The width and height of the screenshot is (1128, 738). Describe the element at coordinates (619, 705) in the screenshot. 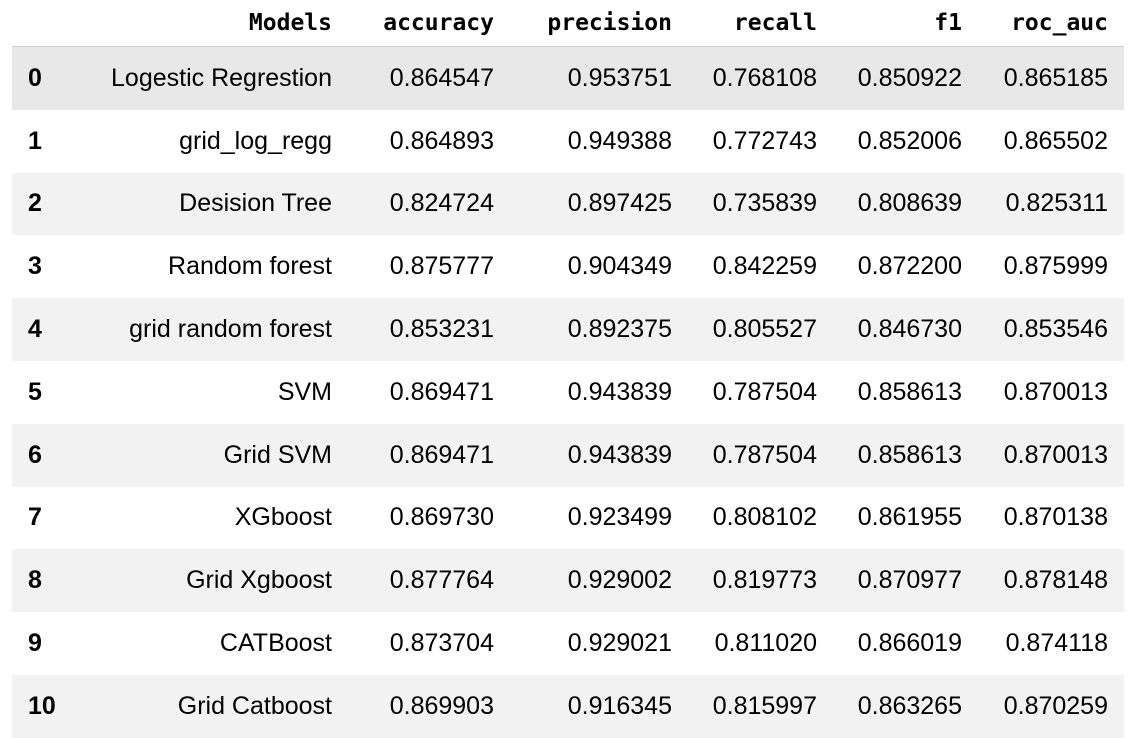

I see `cell-precision: 0.916345` at that location.